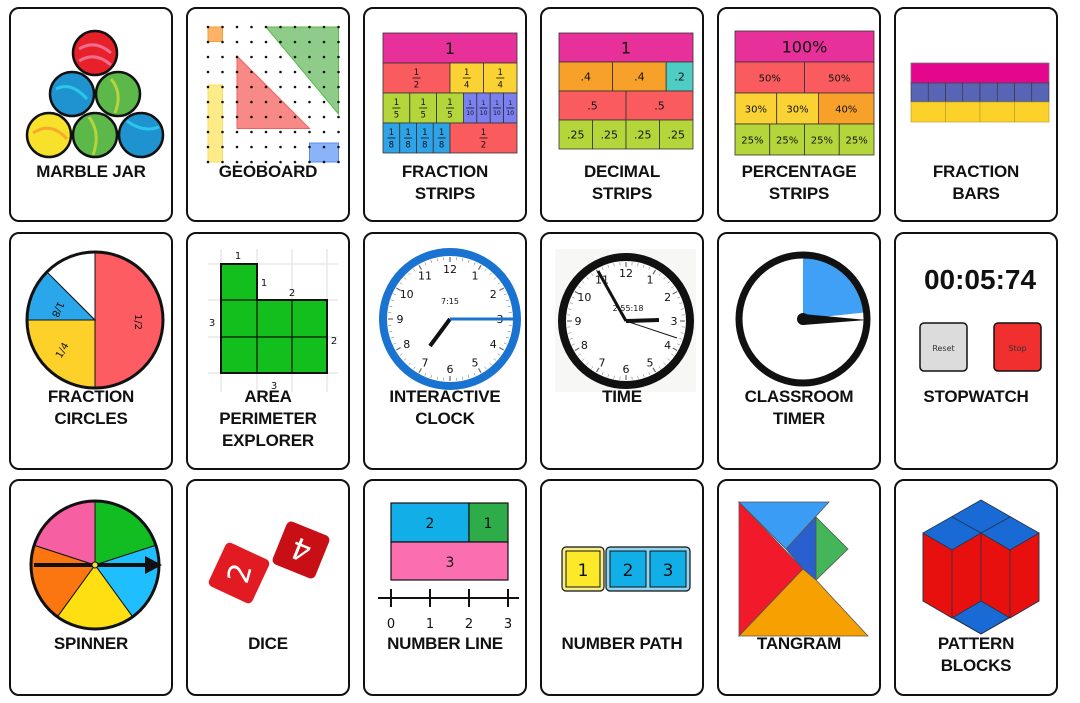  Describe the element at coordinates (445, 643) in the screenshot. I see `card-label: NUMBER LINE` at that location.